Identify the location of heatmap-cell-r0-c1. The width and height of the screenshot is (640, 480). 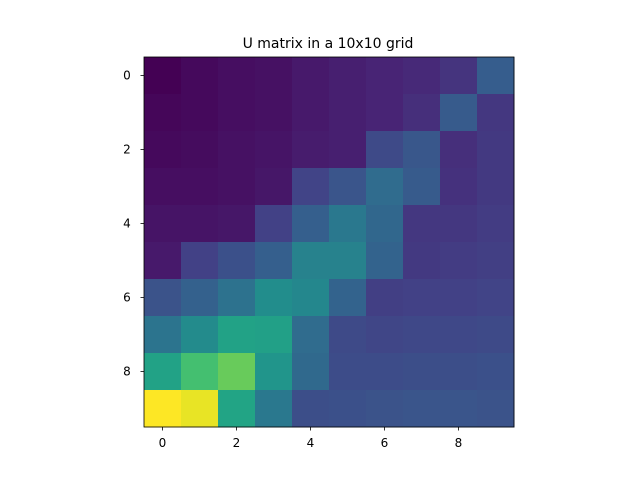
(200, 76).